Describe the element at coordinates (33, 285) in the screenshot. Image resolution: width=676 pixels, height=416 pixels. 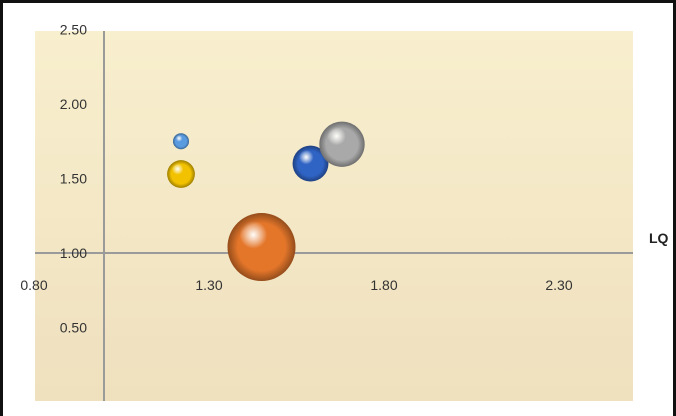
I see `x-tick-label: 0.80` at that location.